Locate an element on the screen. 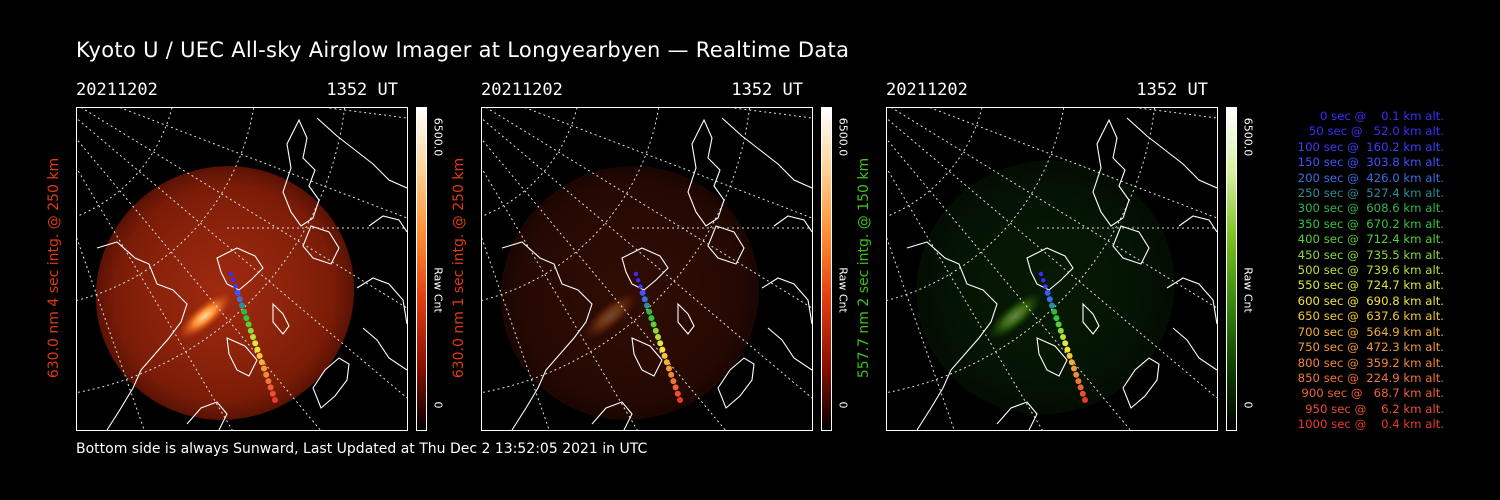  wavelength-label-text: 630.0 nm 4 sec intg. @ 250 km is located at coordinates (54, 268).